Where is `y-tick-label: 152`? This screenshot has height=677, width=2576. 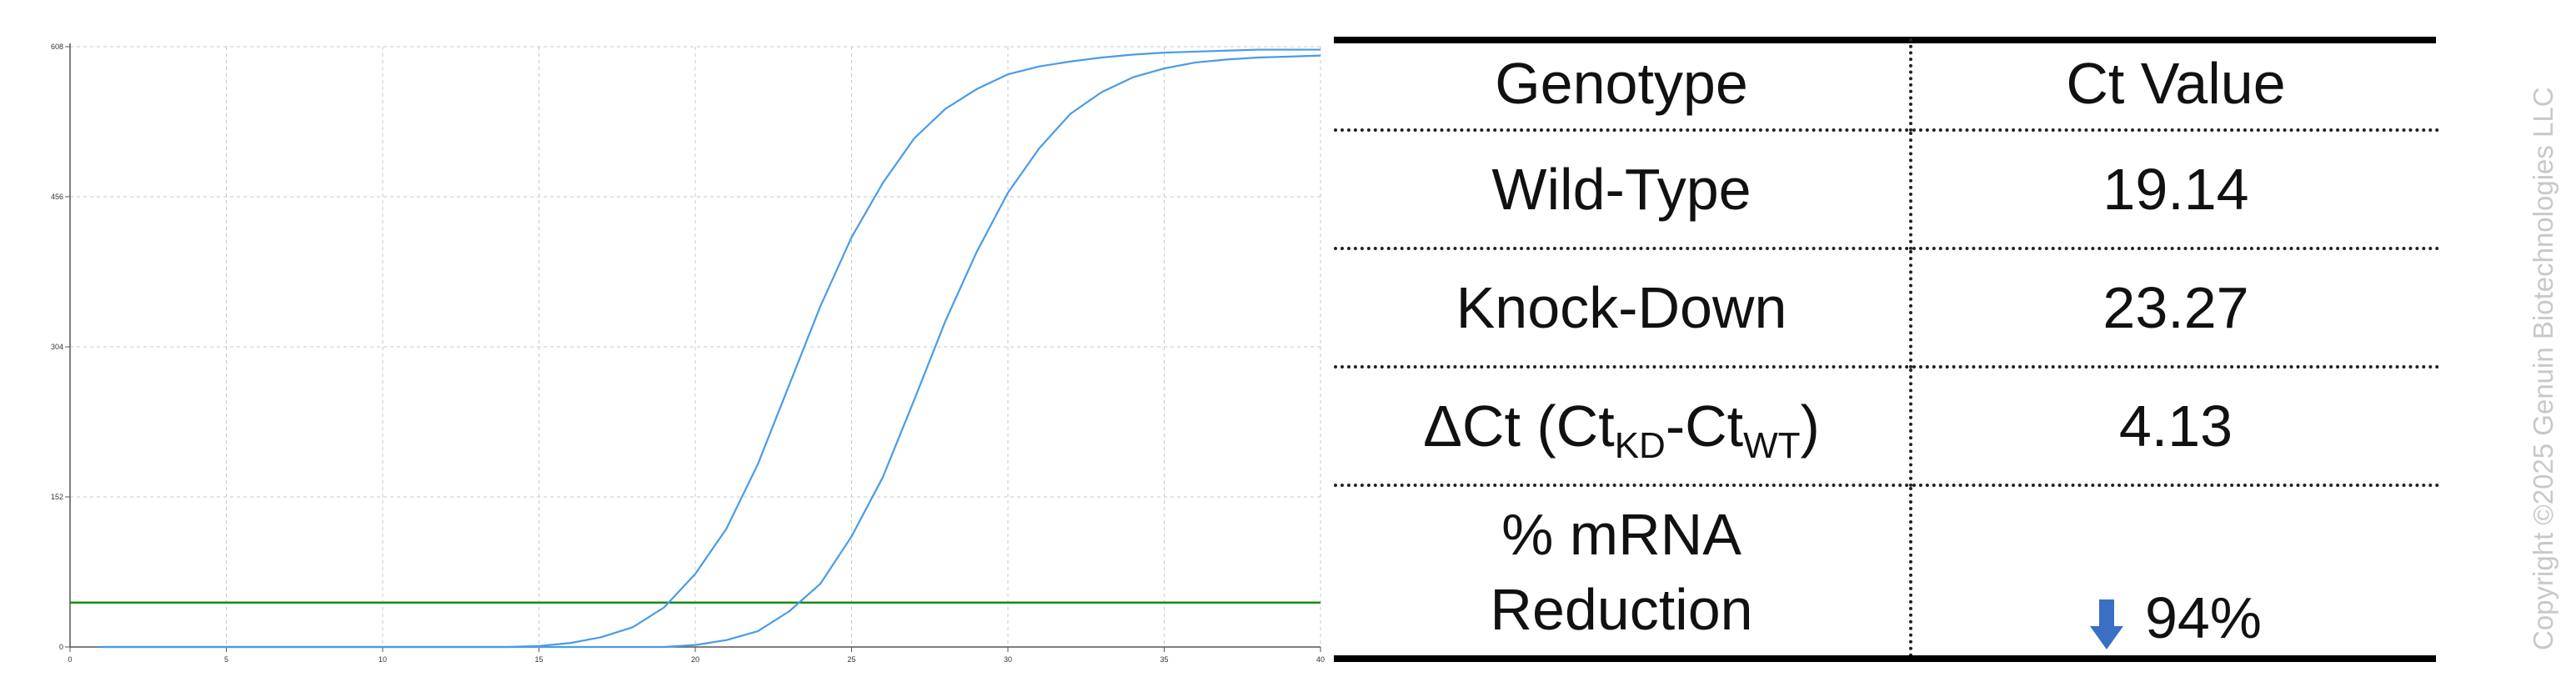
y-tick-label: 152 is located at coordinates (57, 497).